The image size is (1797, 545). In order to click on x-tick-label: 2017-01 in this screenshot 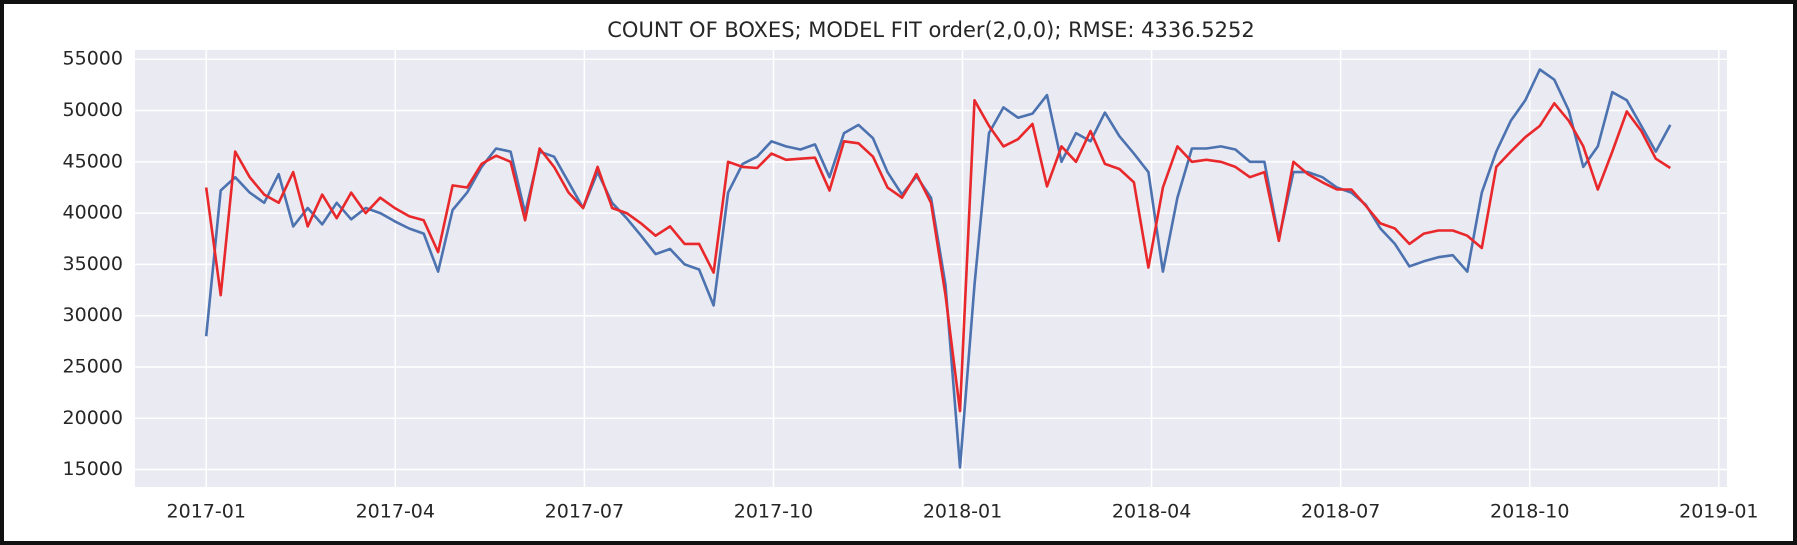, I will do `click(206, 512)`.